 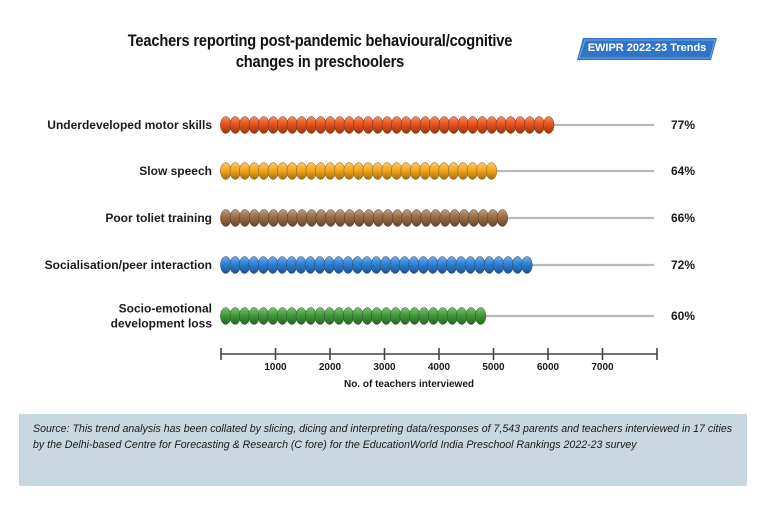 I want to click on bar-row: Underdeveloped motor skills 77%, so click(x=371, y=125).